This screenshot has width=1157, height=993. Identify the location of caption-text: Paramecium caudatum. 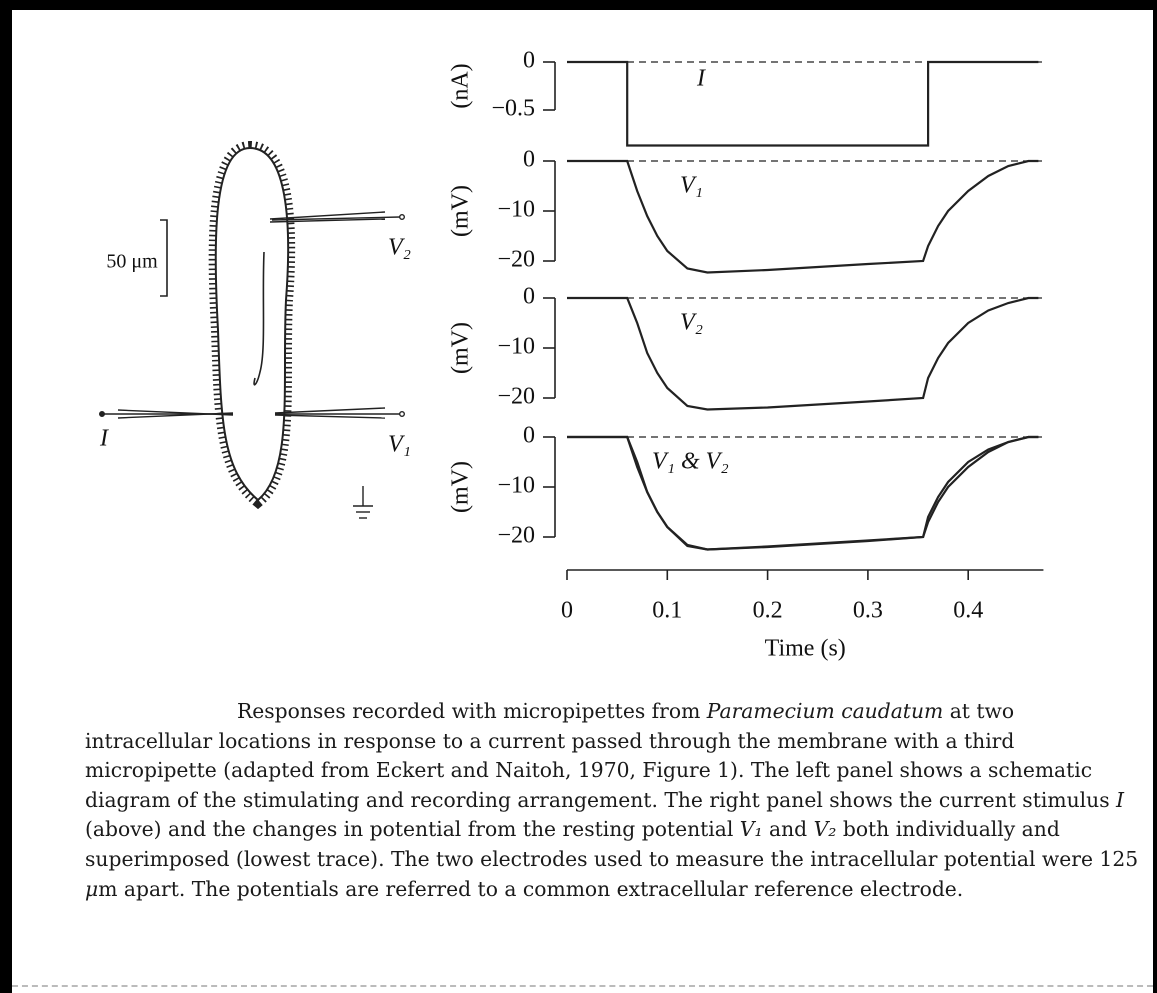
(825, 711).